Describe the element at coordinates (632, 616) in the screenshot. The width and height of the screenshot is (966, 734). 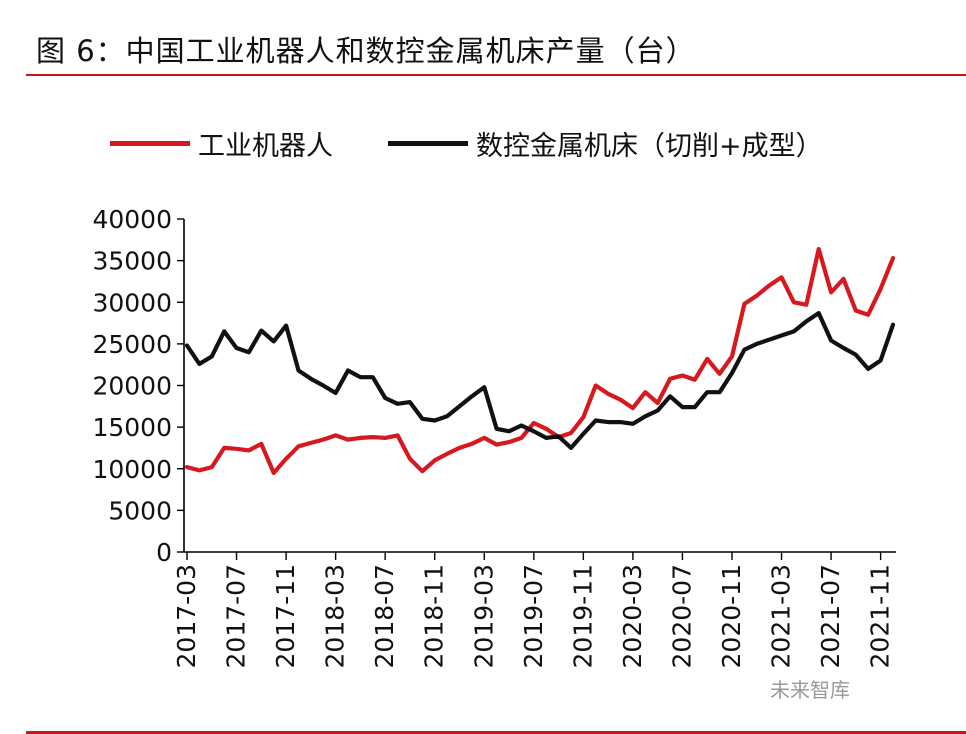
I see `x-tick-label: 2020-03` at that location.